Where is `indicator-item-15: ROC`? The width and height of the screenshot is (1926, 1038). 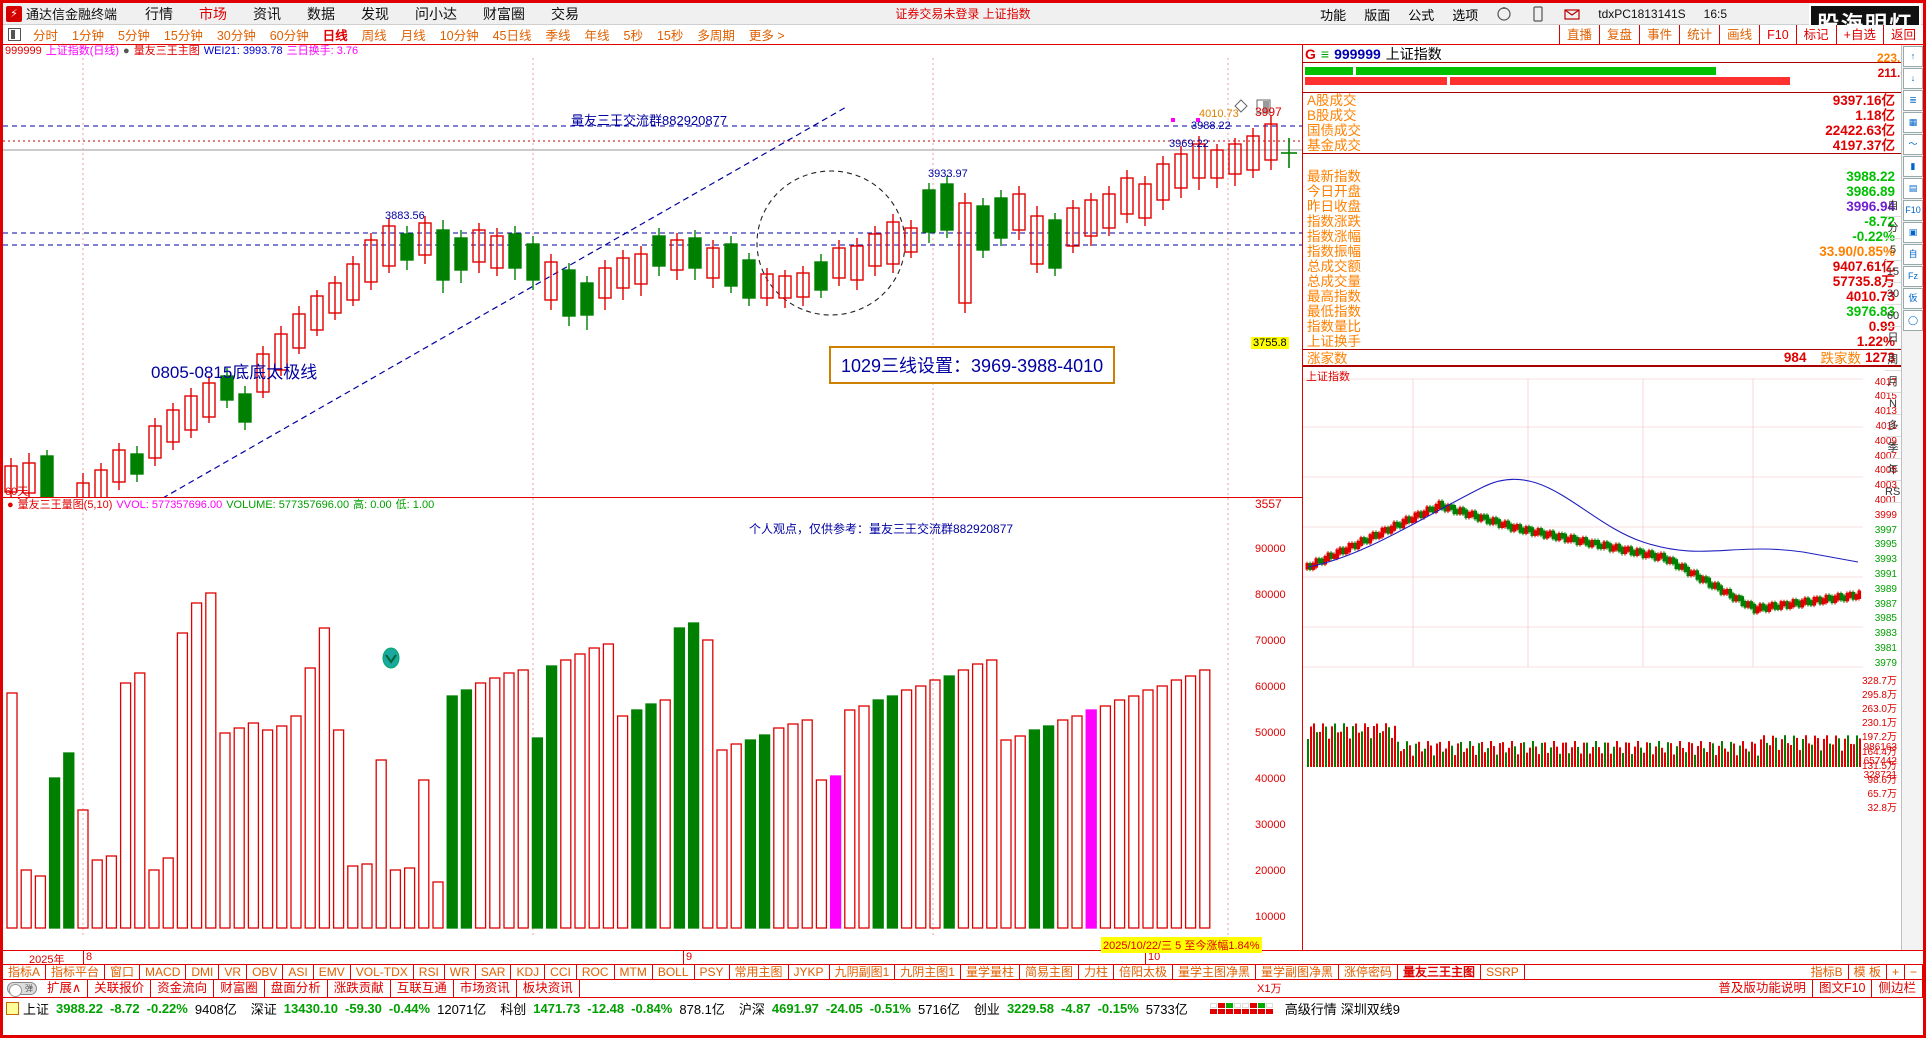 indicator-item-15: ROC is located at coordinates (596, 972).